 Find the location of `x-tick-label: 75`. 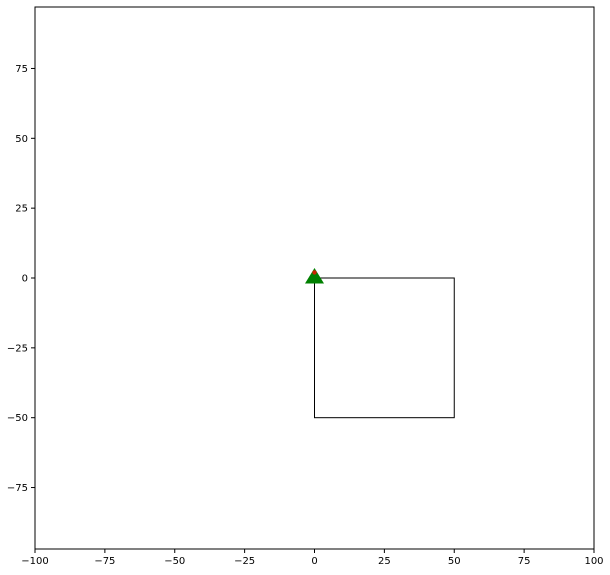

x-tick-label: 75 is located at coordinates (524, 561).